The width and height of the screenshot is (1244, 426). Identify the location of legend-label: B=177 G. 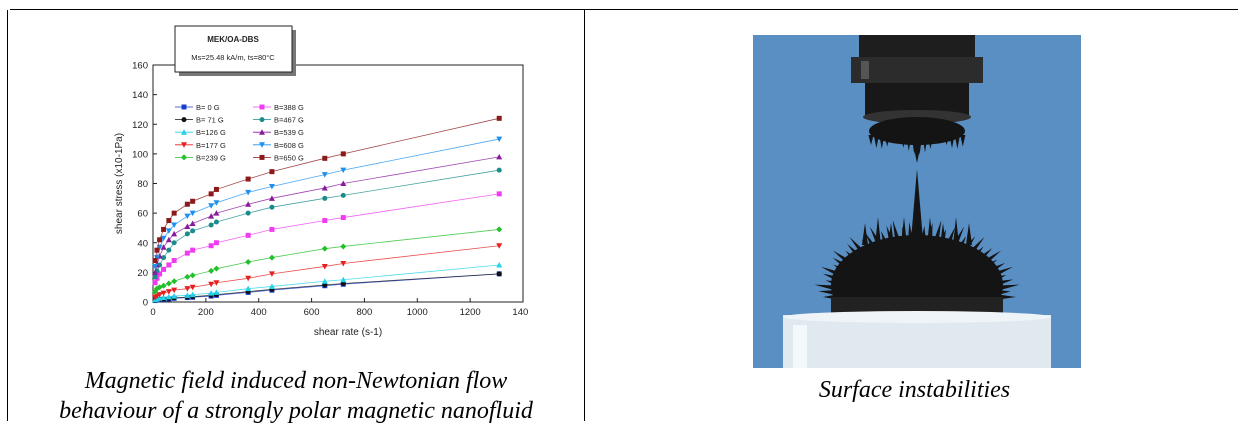
(211, 145).